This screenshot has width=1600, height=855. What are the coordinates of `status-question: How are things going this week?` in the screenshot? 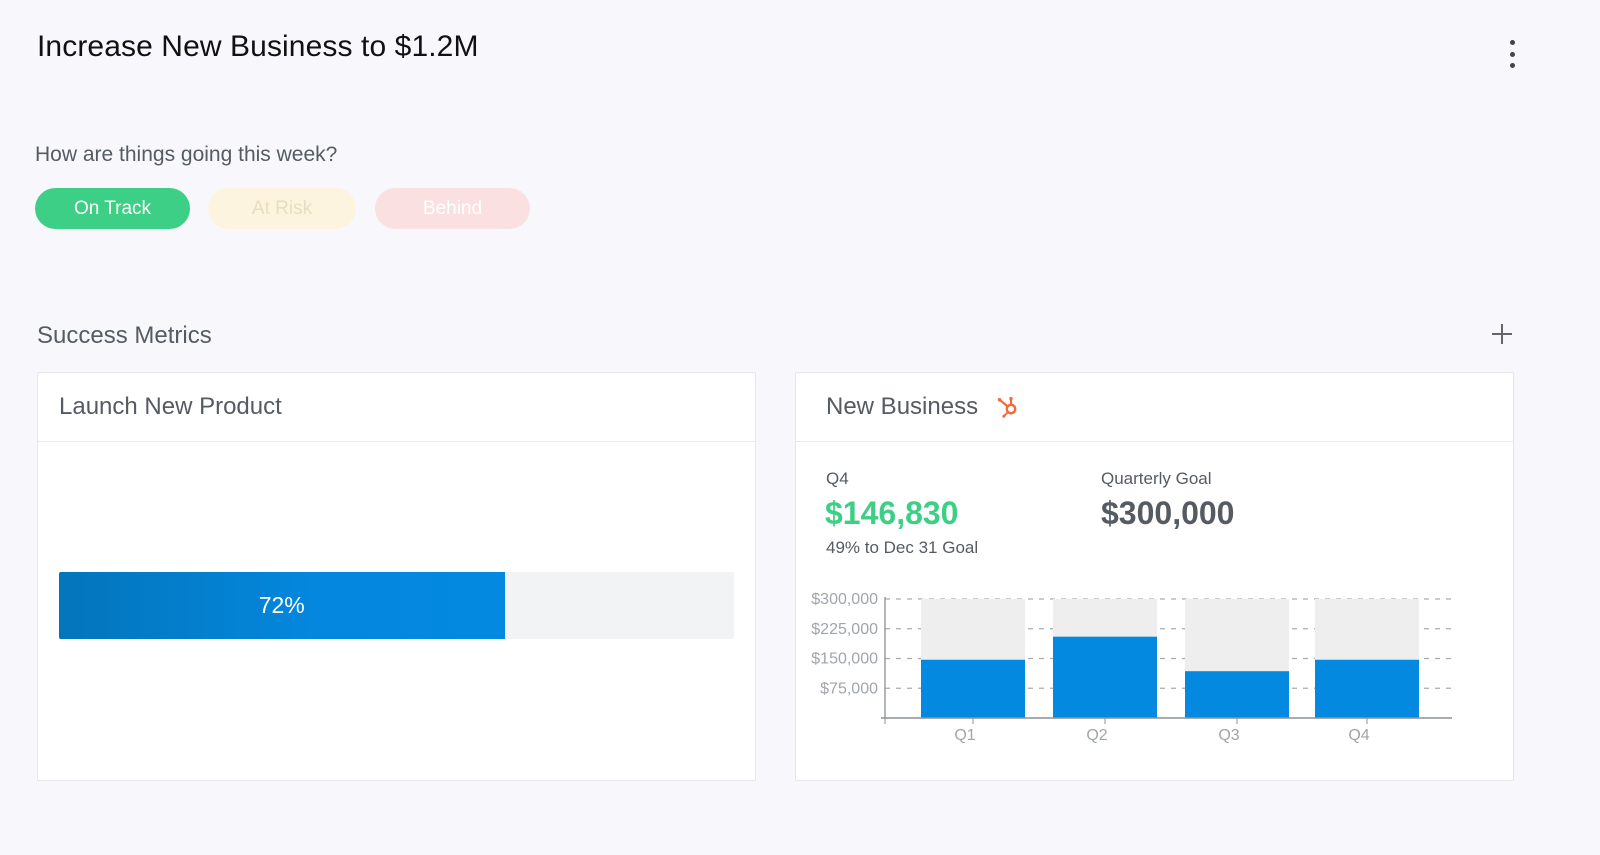 It's located at (186, 154).